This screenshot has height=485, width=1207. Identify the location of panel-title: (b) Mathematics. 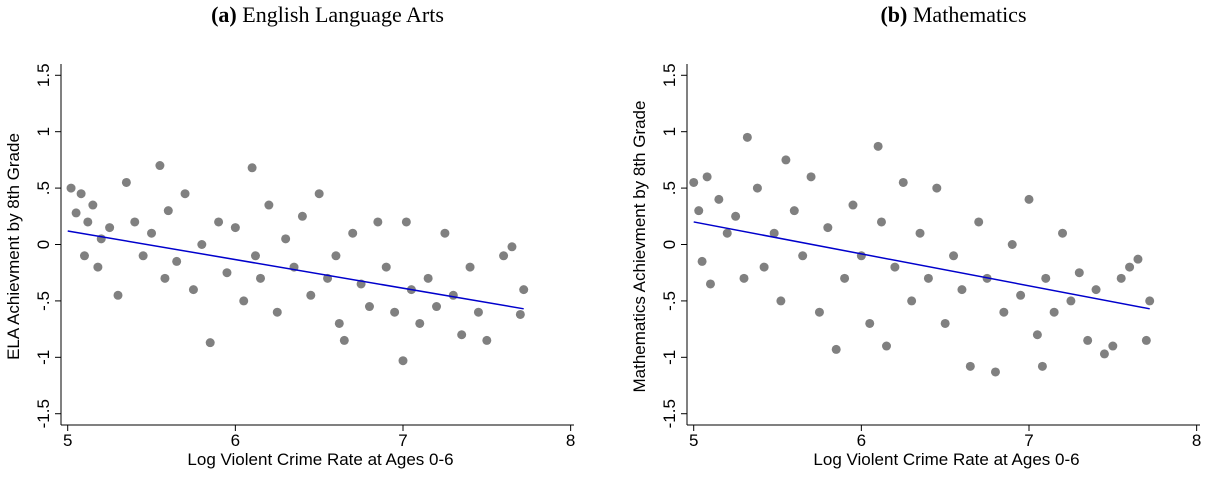
(953, 14).